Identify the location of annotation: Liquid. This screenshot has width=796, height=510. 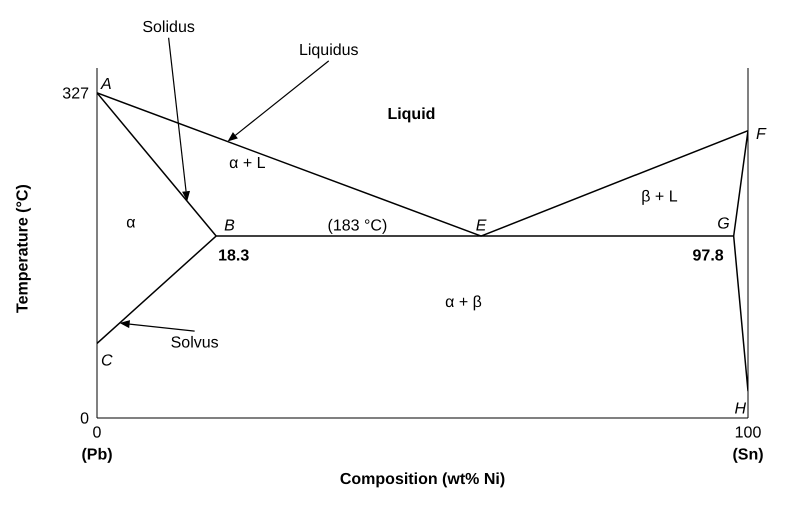
(411, 115).